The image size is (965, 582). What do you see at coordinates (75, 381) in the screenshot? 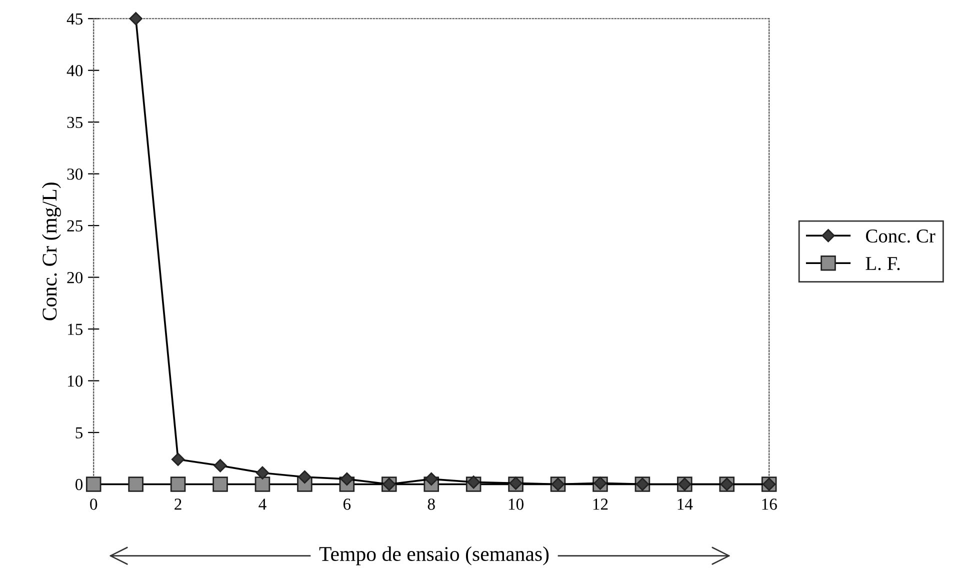
I see `y-tick-label: 10` at bounding box center [75, 381].